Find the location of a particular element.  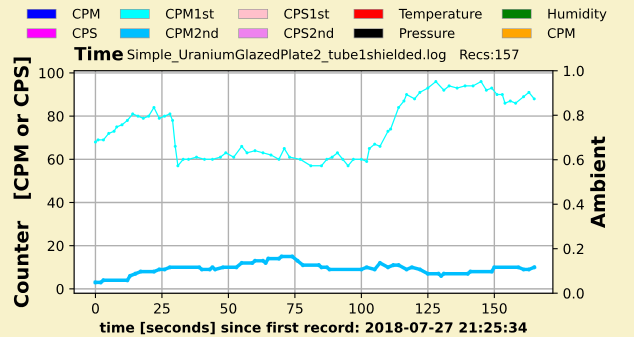

chart-subtitle: Simple_UraniumGlazedPlate2_tube1shielded.log Recs:157 is located at coordinates (323, 55).